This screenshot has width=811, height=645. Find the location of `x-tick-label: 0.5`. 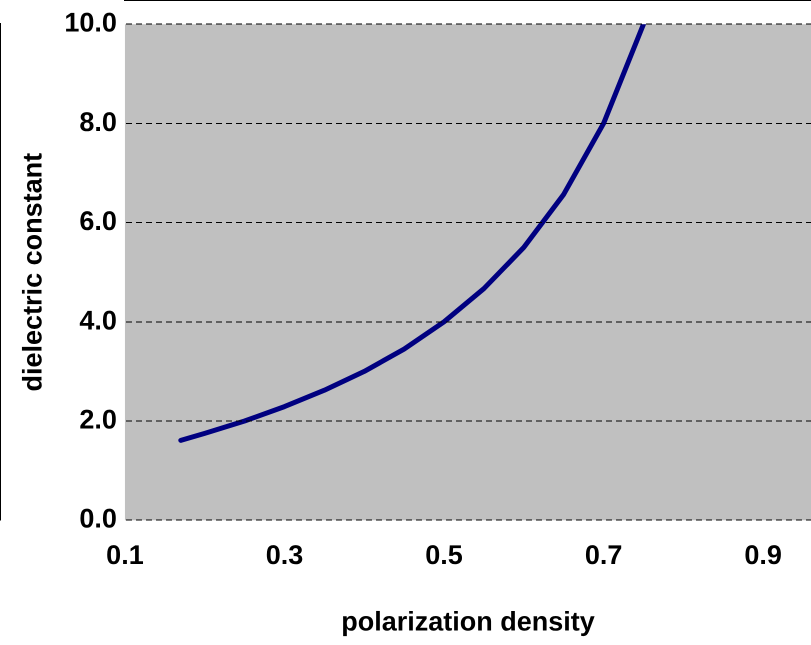

x-tick-label: 0.5 is located at coordinates (444, 555).